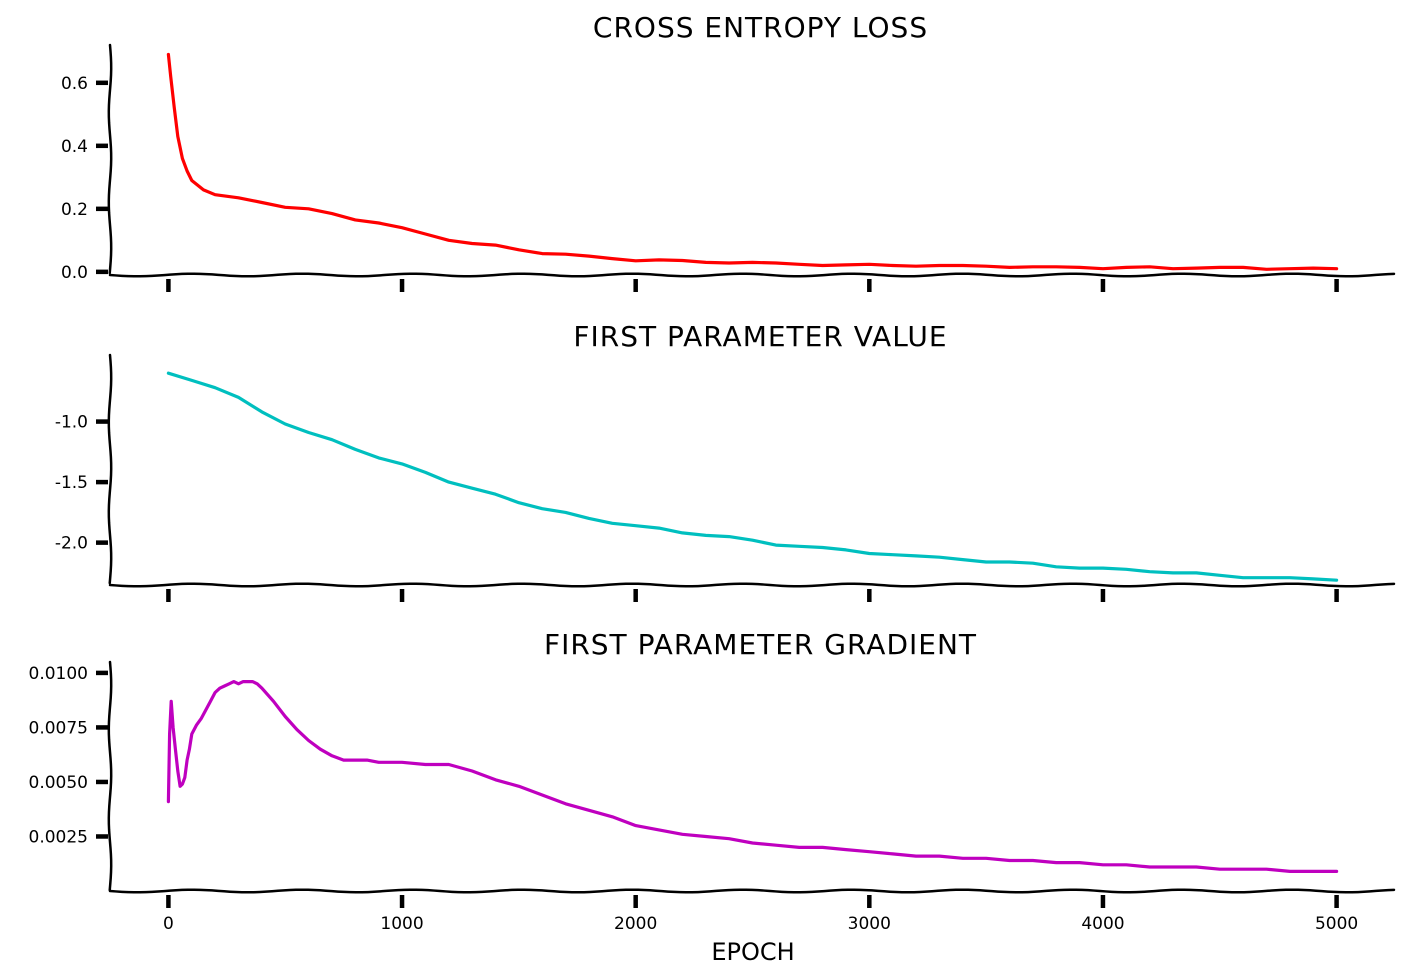 The width and height of the screenshot is (1408, 976). What do you see at coordinates (71, 544) in the screenshot?
I see `y-tick-label-value: -2.0` at bounding box center [71, 544].